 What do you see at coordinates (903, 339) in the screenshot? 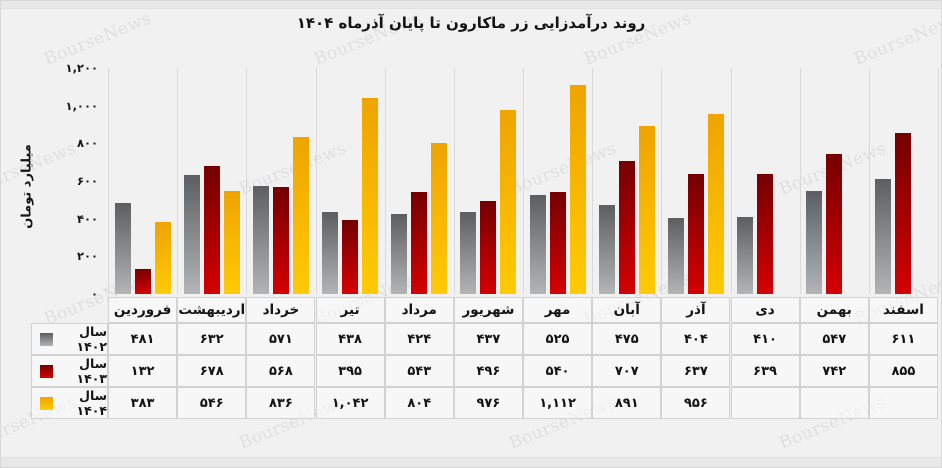
I see `value-cell: ۶۱۱` at bounding box center [903, 339].